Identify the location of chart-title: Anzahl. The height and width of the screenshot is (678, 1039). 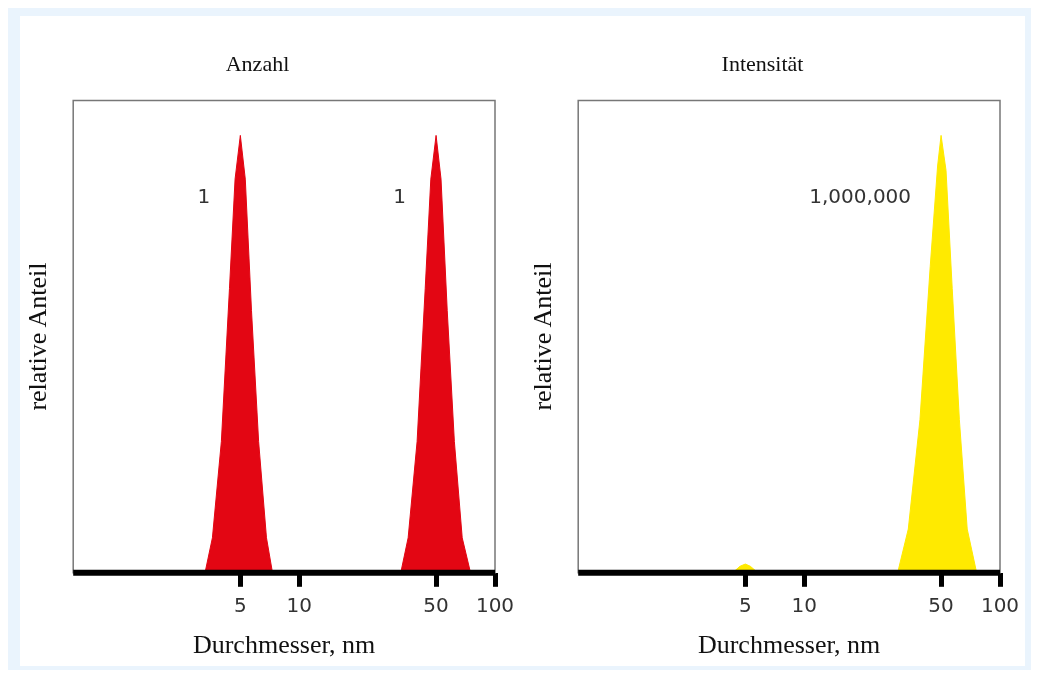
(257, 63).